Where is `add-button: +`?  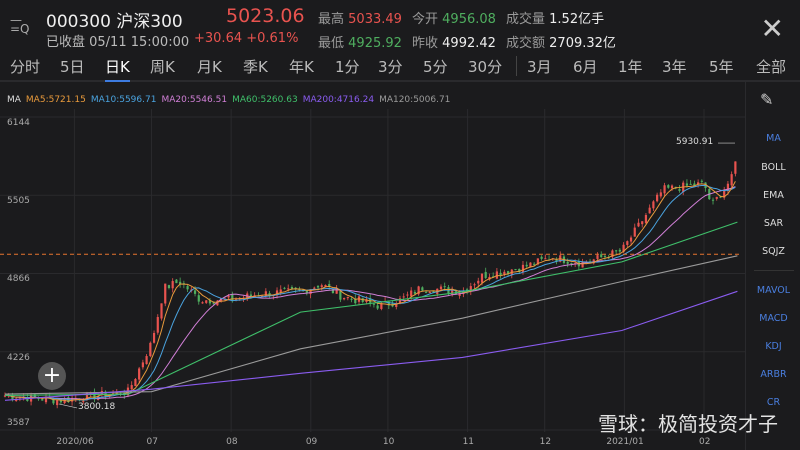
add-button: + is located at coordinates (52, 376).